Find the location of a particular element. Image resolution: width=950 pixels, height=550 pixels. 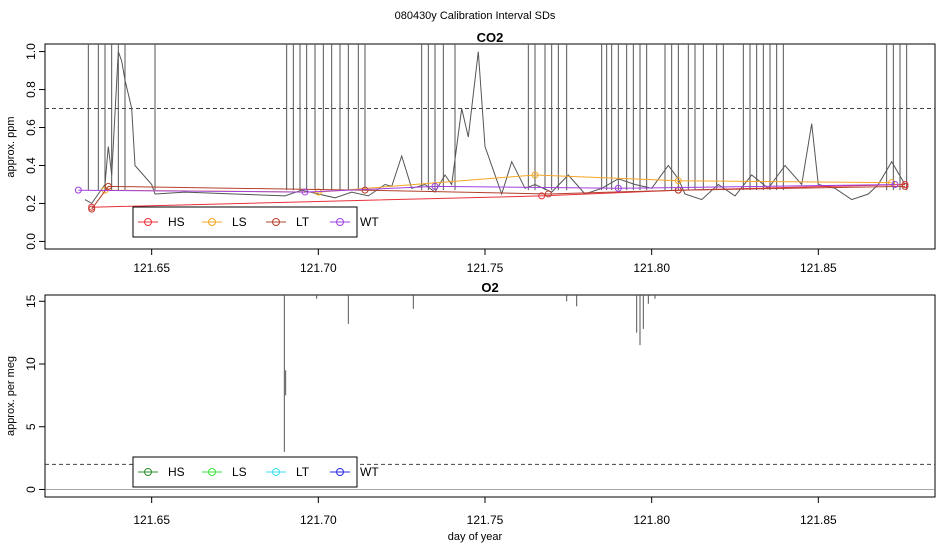

o2-panel-title: O2 is located at coordinates (489, 287).